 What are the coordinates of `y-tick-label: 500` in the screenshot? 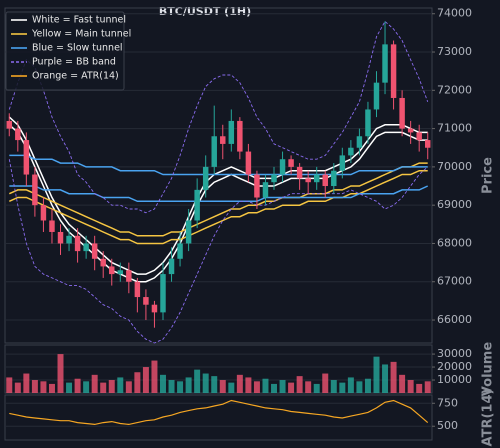 It's located at (447, 425).